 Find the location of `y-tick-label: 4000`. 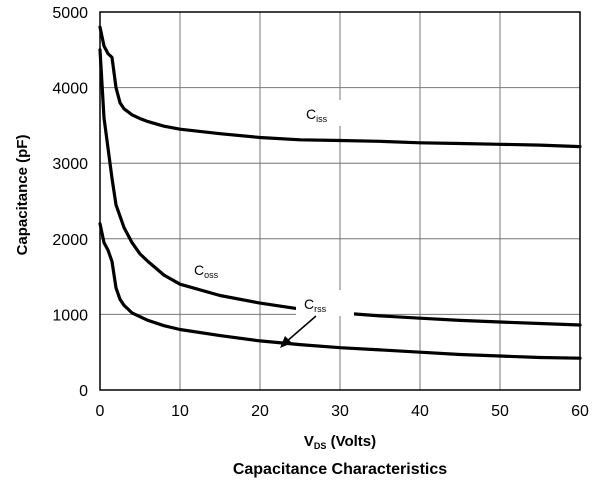

y-tick-label: 4000 is located at coordinates (70, 89).